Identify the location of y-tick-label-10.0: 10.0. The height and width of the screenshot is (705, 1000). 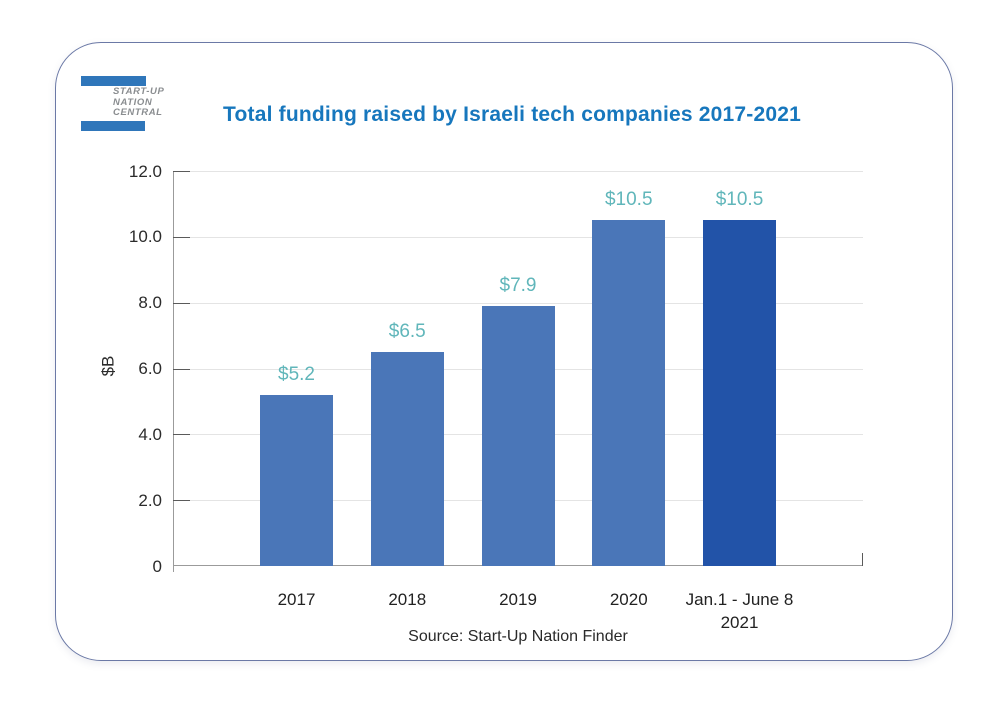
(145, 237).